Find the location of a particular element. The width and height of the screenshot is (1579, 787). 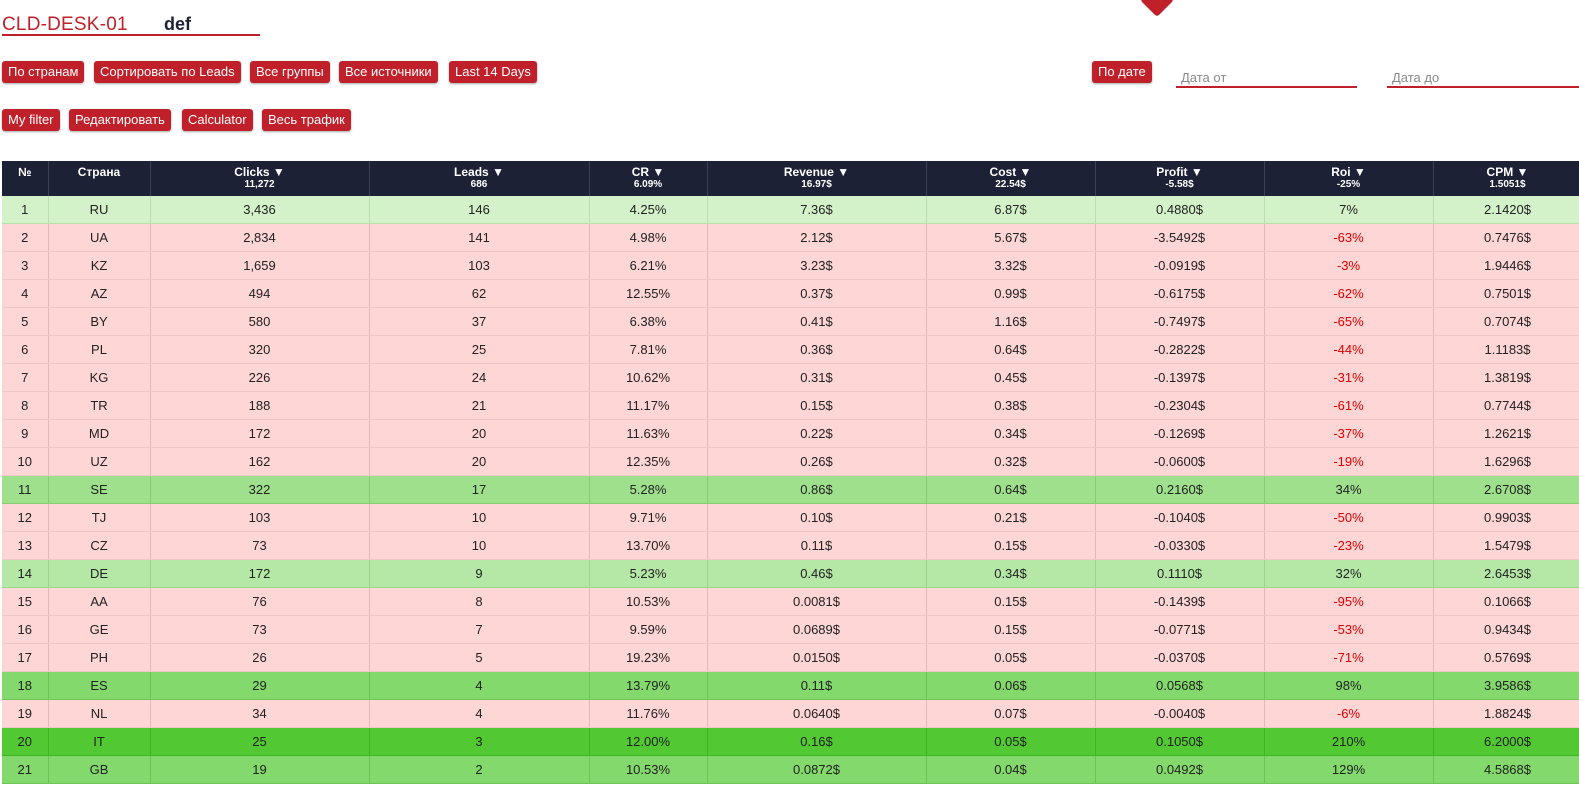

cell-clicks: 76 is located at coordinates (260, 601).